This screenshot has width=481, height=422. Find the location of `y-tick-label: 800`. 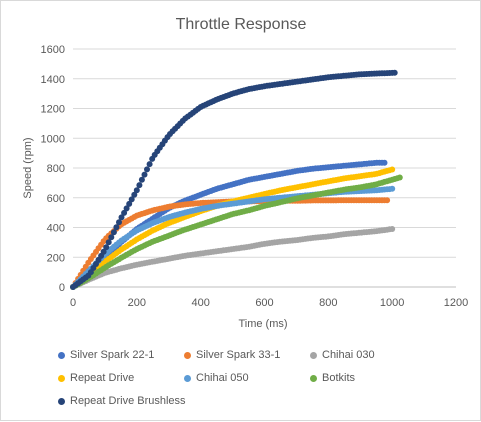

y-tick-label: 800 is located at coordinates (56, 169).